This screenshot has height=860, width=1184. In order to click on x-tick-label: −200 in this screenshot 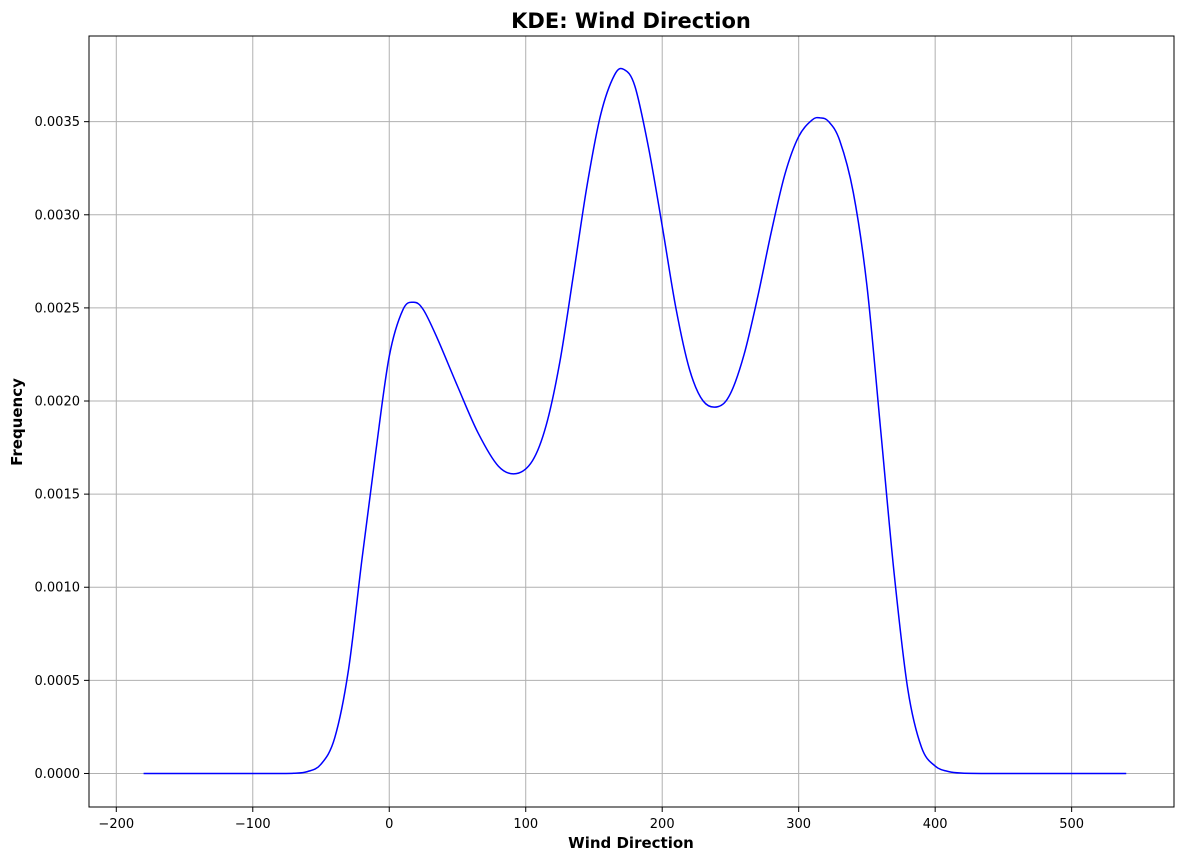, I will do `click(116, 824)`.